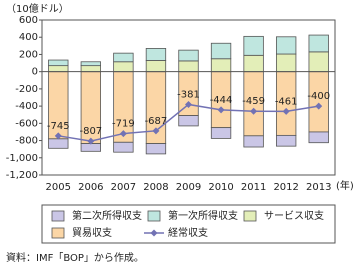 The width and height of the screenshot is (358, 274). Describe the element at coordinates (294, 216) in the screenshot. I see `legend-label: サービス収支` at that location.